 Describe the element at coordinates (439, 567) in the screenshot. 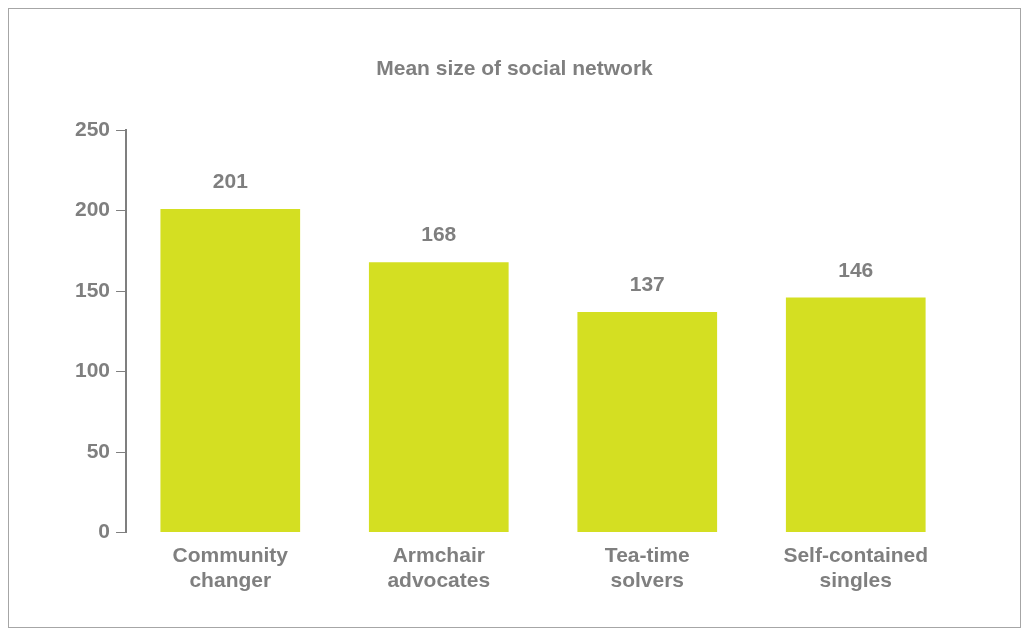

I see `x-tick-label: Armchair advocates` at that location.